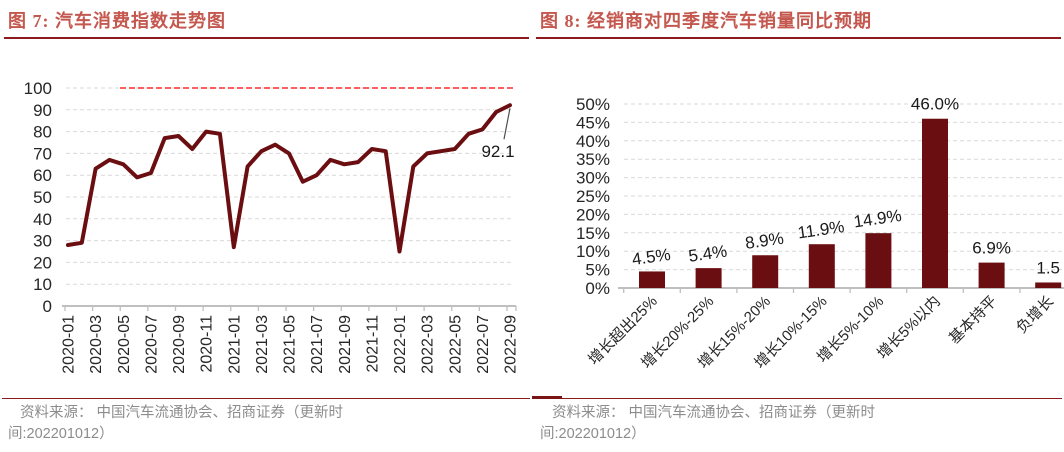  What do you see at coordinates (764, 241) in the screenshot?
I see `bar-value-label: 8.9%` at bounding box center [764, 241].